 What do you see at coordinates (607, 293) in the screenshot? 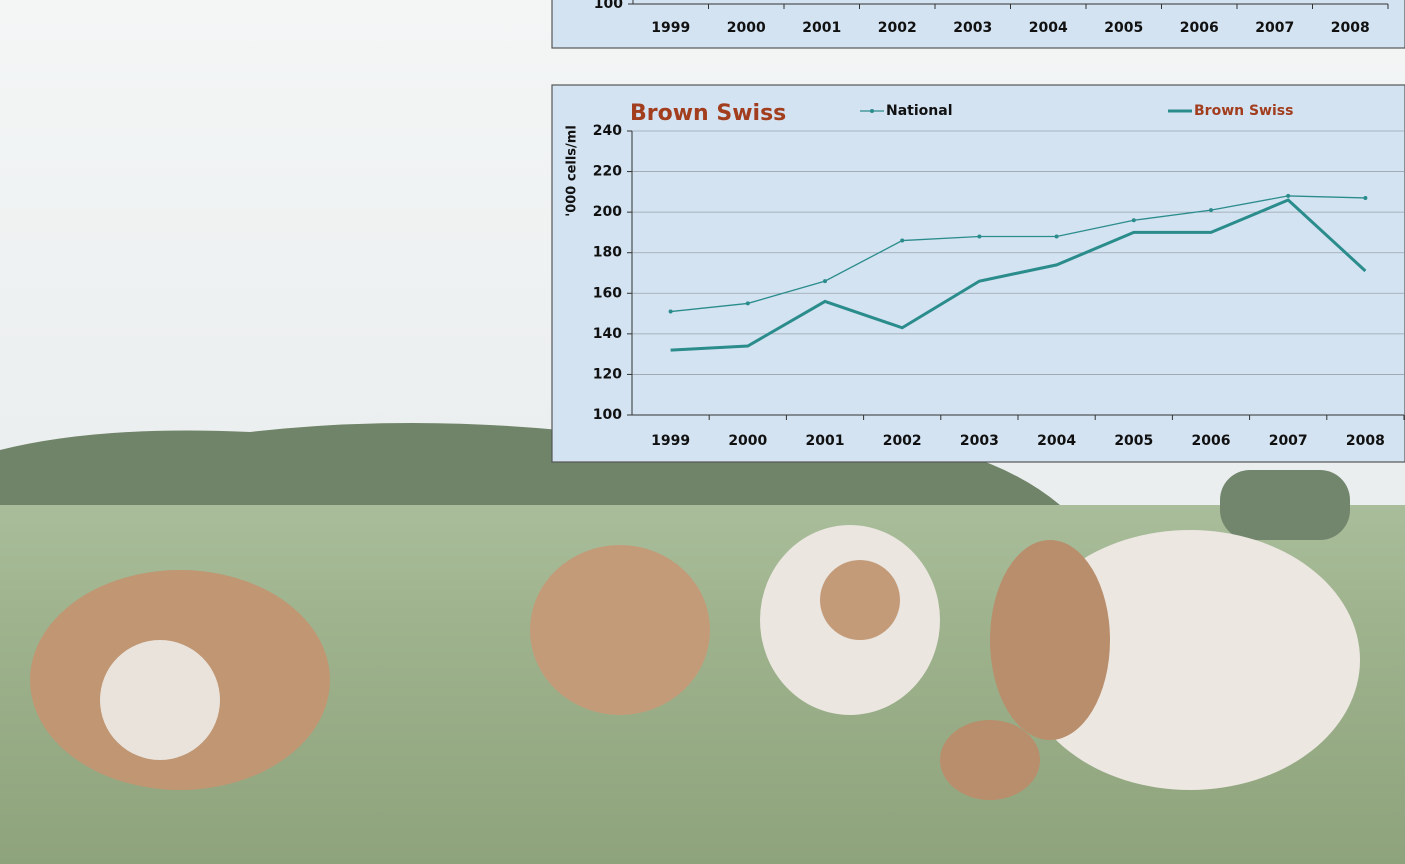
I see `y-tick-label: 160` at bounding box center [607, 293].